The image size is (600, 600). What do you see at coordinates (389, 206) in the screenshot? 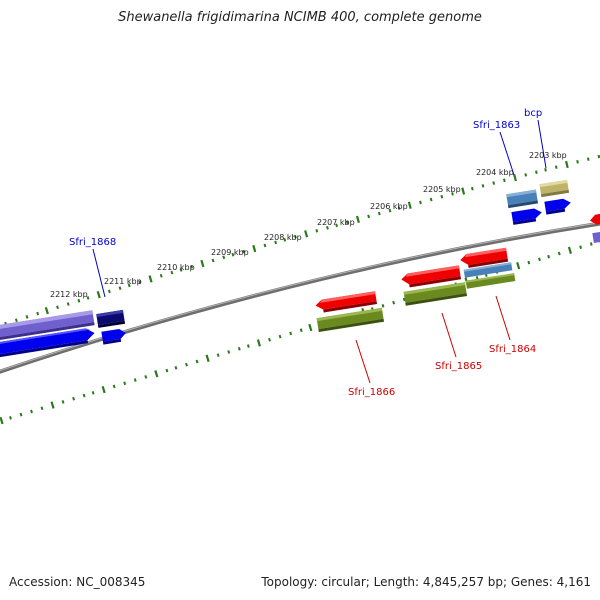
I see `scale-label: 2206 kbp` at bounding box center [389, 206].